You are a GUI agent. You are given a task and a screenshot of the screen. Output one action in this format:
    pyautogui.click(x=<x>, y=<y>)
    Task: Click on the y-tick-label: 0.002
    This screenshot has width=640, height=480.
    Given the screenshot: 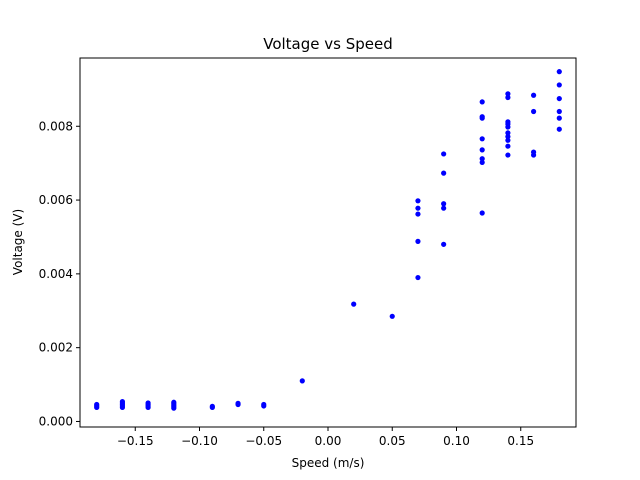 What is the action you would take?
    pyautogui.click(x=56, y=348)
    